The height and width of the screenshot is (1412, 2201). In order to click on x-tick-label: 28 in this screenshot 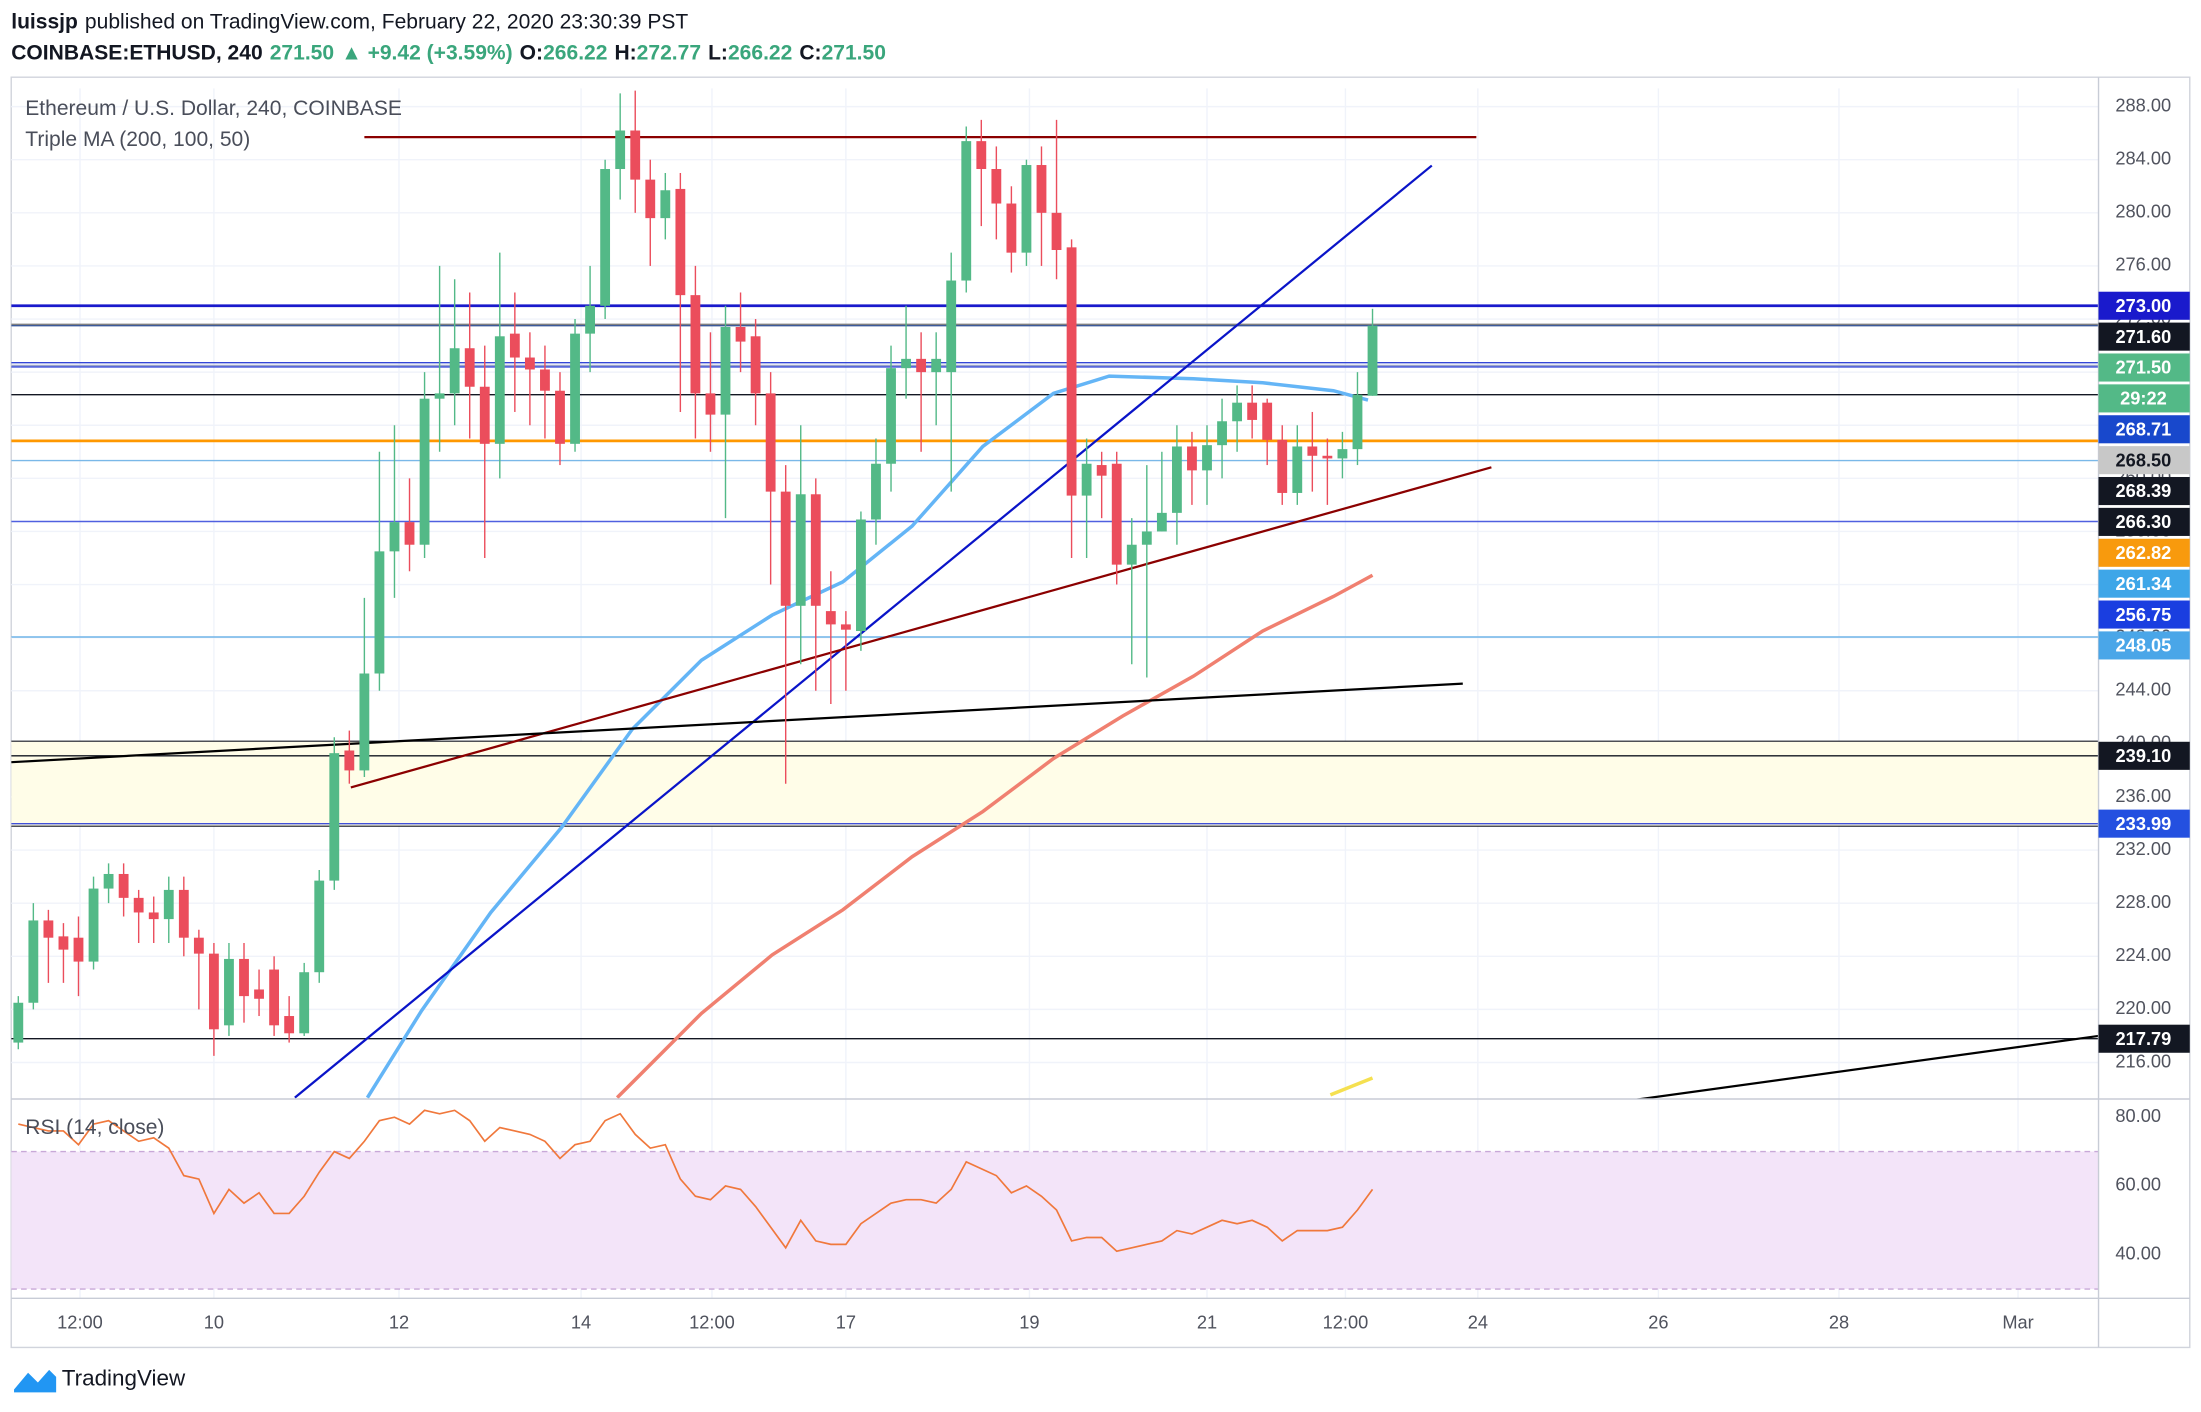, I will do `click(1839, 1321)`.